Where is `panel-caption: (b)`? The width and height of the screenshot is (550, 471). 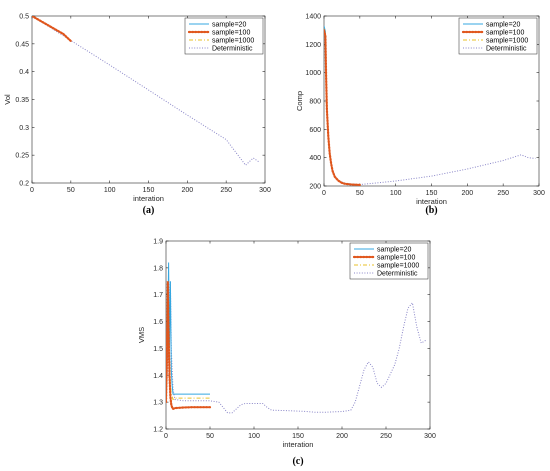
panel-caption: (b) is located at coordinates (431, 210).